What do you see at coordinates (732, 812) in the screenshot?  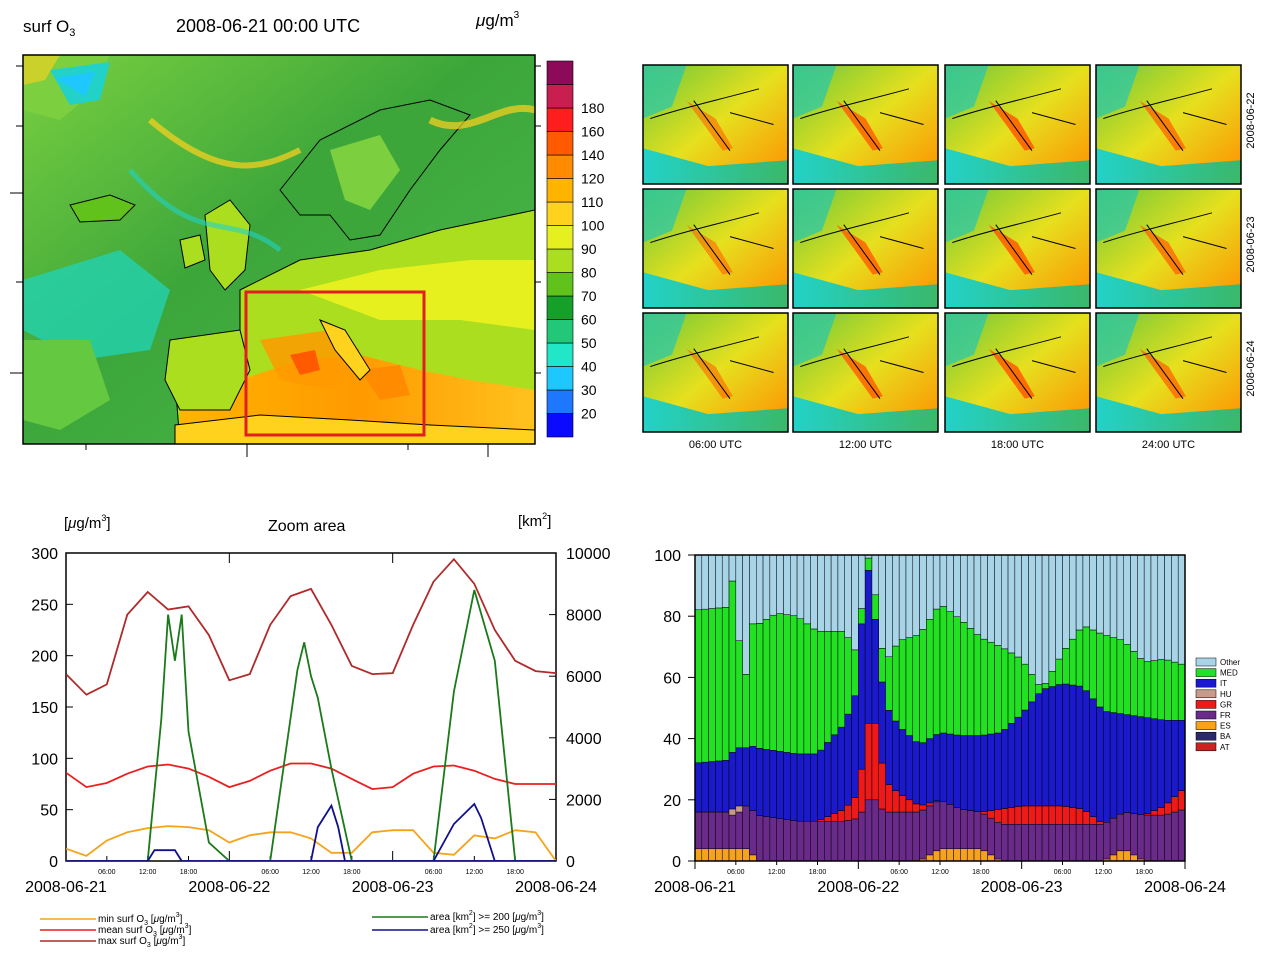 I see `bar-segment-hu` at bounding box center [732, 812].